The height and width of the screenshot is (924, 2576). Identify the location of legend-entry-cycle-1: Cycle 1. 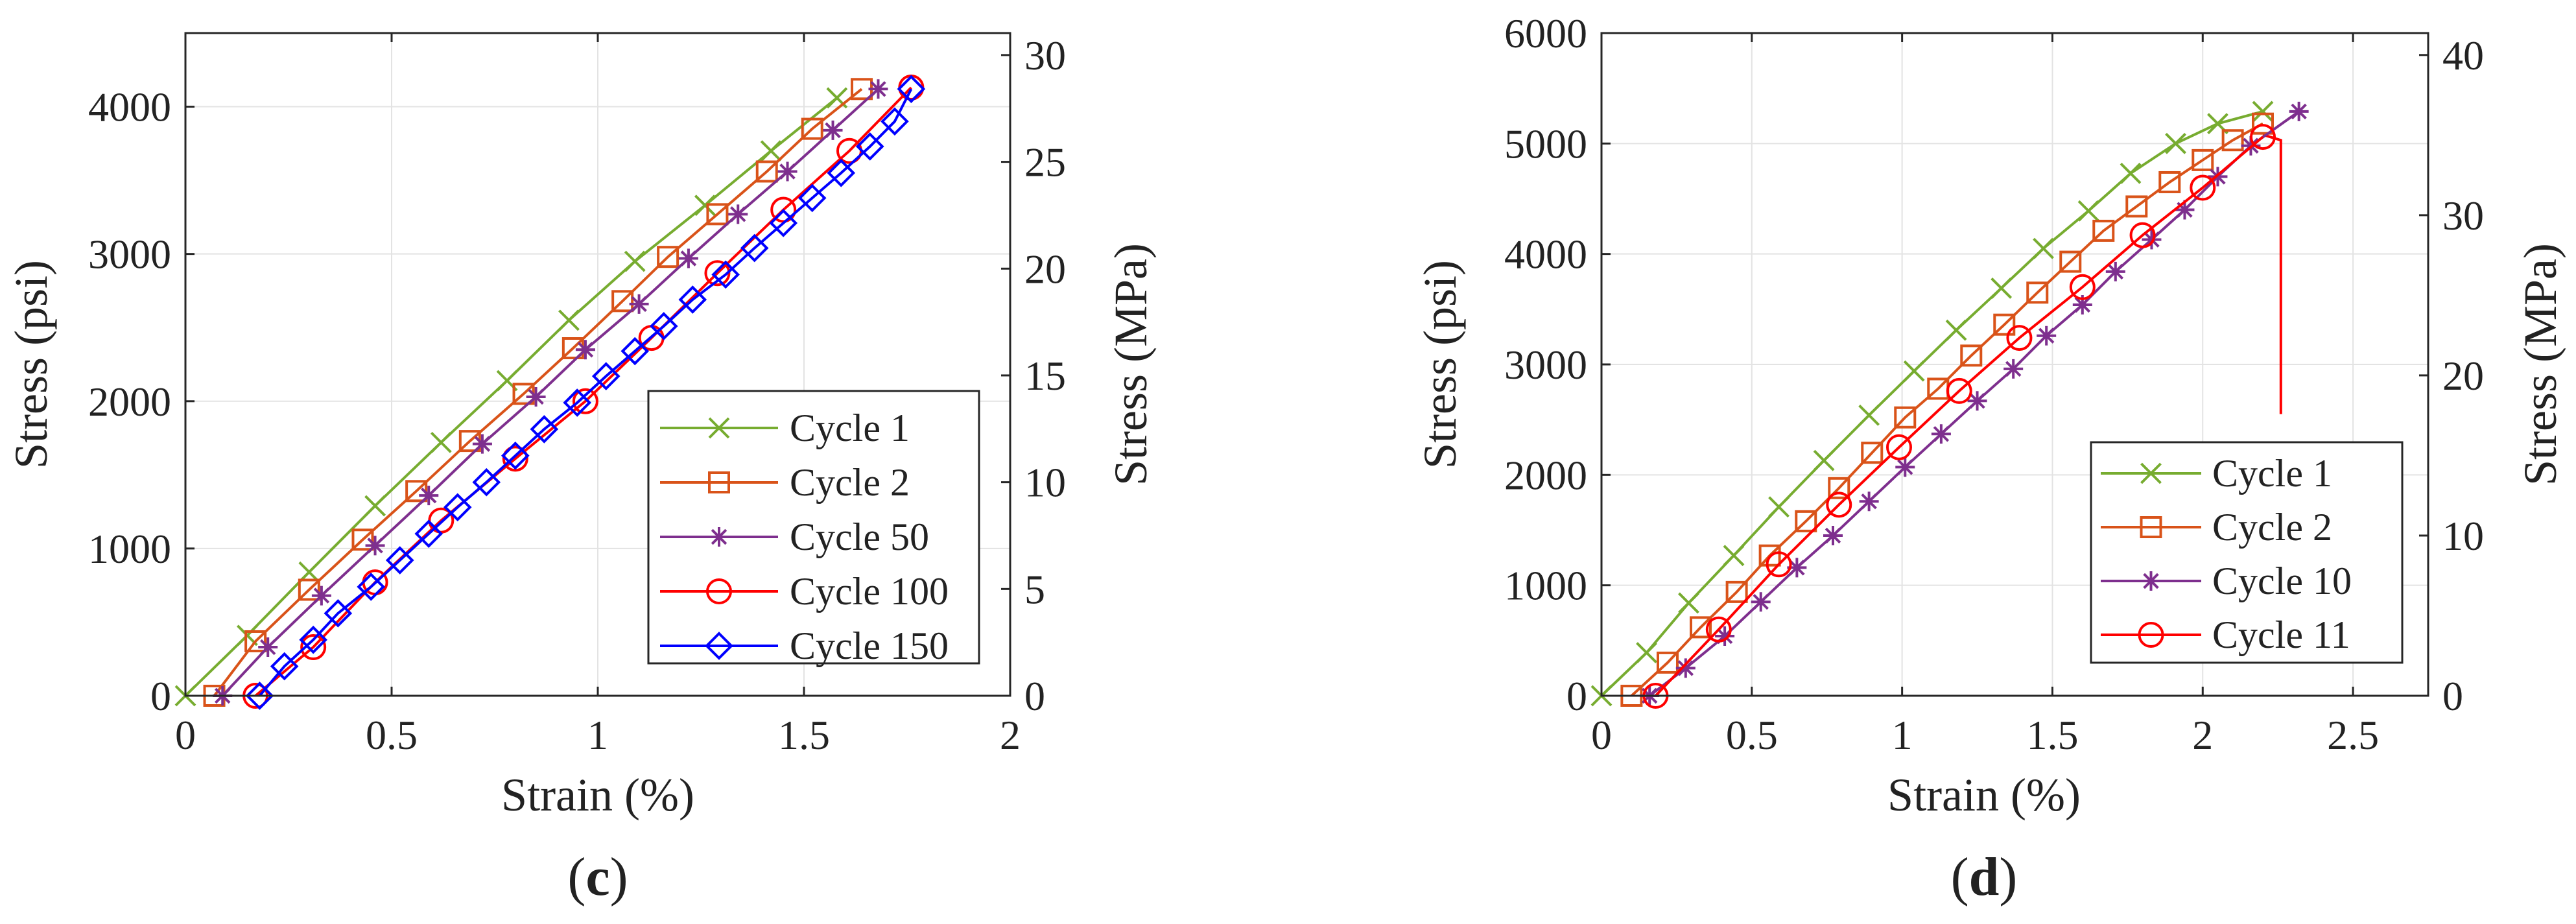
(785, 428).